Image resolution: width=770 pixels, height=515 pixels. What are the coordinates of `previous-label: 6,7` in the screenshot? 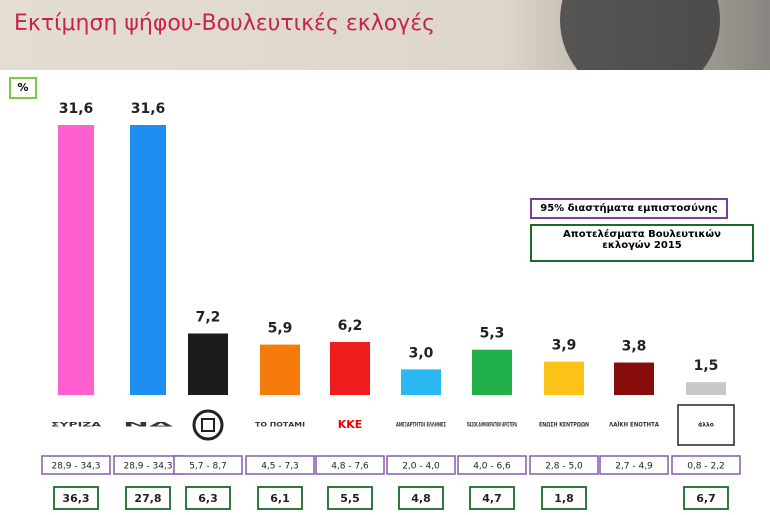 It's located at (706, 498).